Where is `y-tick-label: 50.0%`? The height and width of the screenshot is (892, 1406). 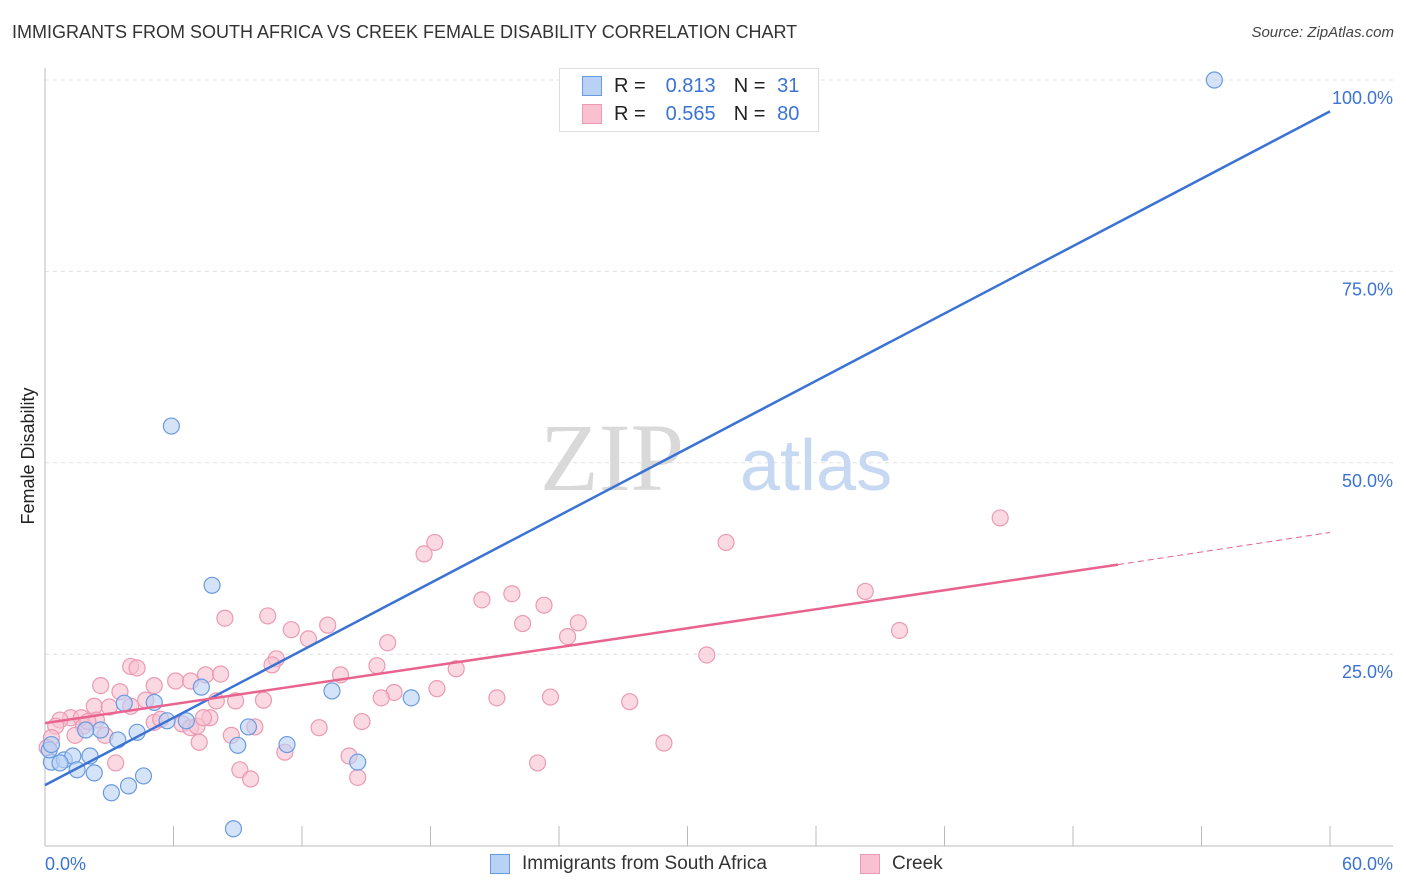 y-tick-label: 50.0% is located at coordinates (1367, 481).